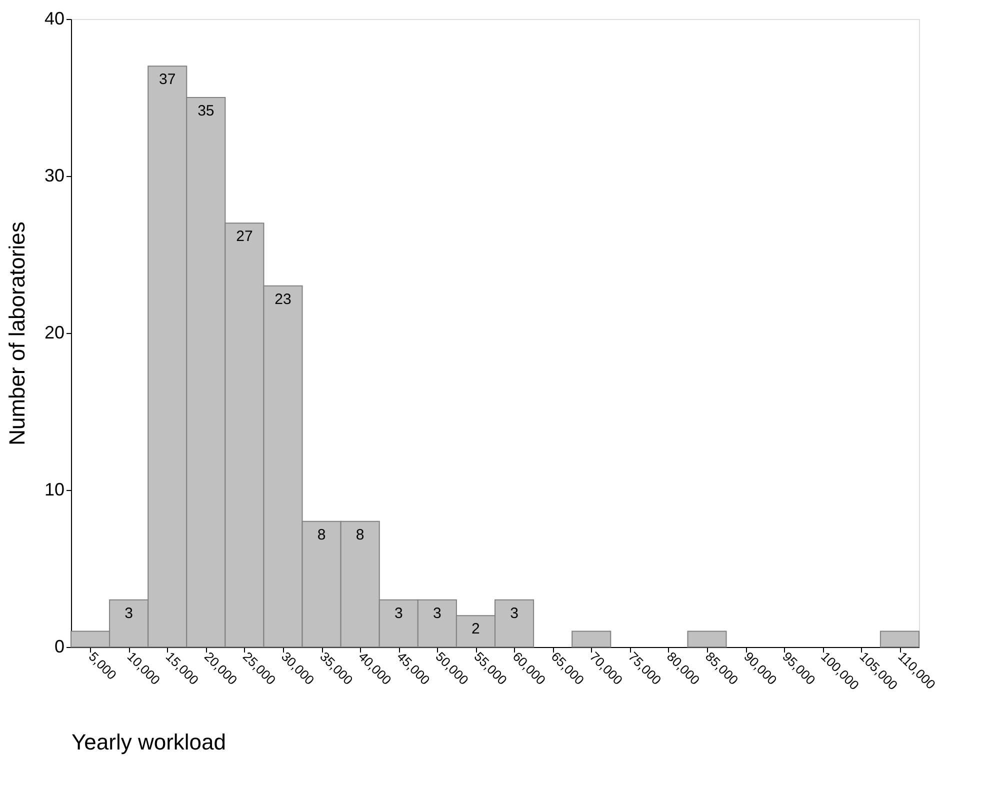 This screenshot has height=793, width=995. I want to click on data-label: 2, so click(476, 629).